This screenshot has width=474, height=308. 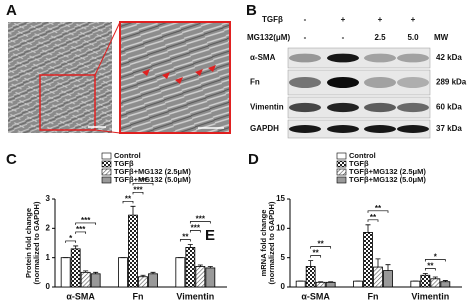 What do you see at coordinates (255, 82) in the screenshot?
I see `blot-row-label: Fn` at bounding box center [255, 82].